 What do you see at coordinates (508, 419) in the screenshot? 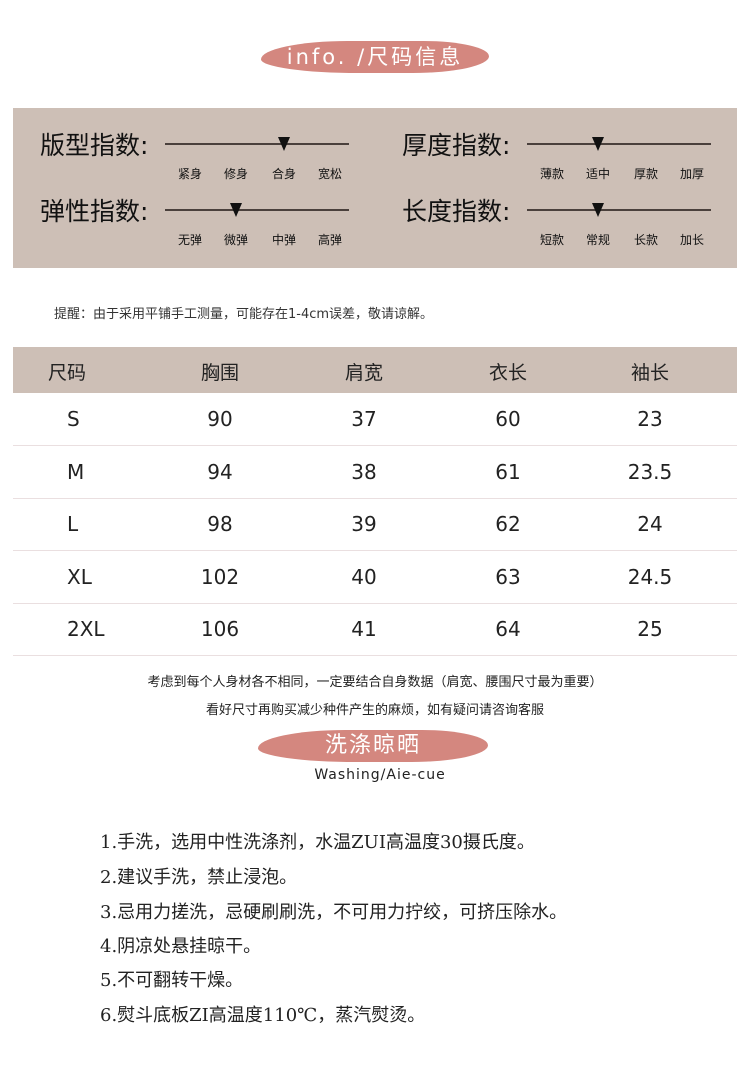
I see `value-cell: 60` at bounding box center [508, 419].